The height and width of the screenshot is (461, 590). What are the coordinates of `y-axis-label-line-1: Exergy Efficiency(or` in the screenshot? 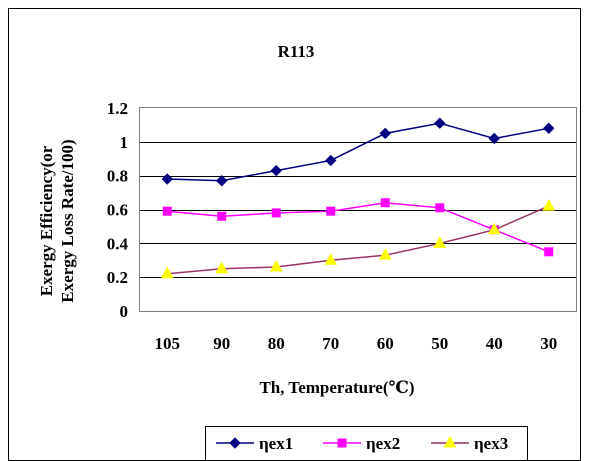 It's located at (46, 220).